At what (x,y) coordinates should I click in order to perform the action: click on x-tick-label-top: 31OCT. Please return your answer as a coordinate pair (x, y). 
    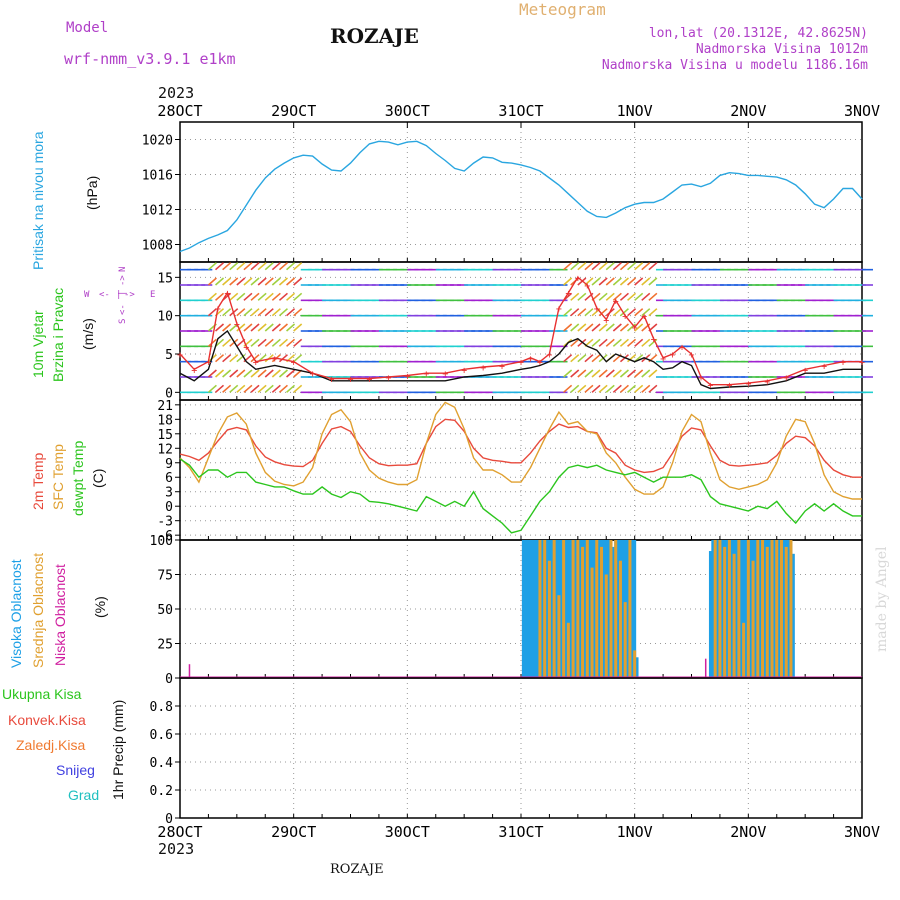
    Looking at the image, I should click on (520, 111).